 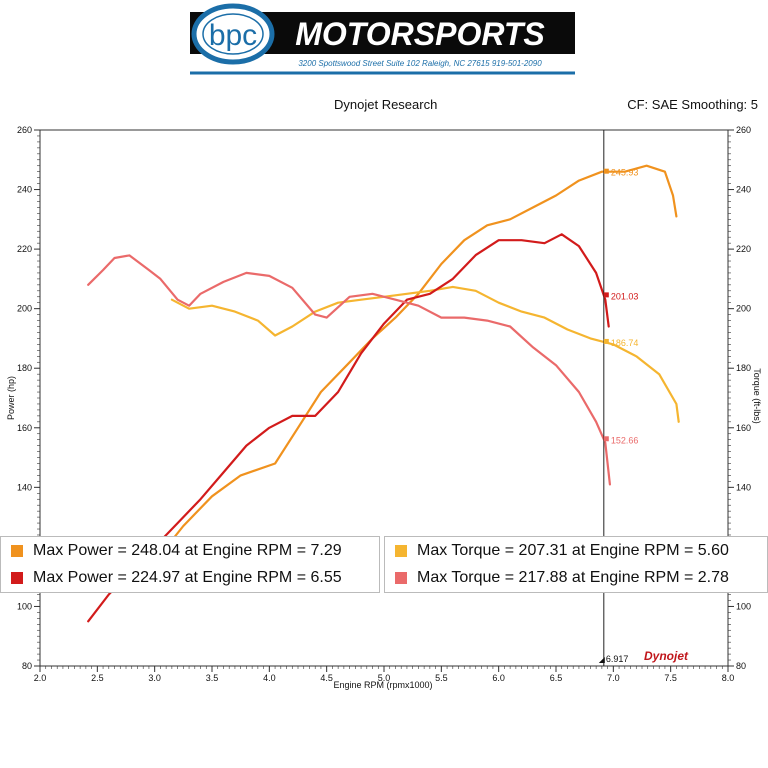 What do you see at coordinates (743, 368) in the screenshot?
I see `y2-tick-label: 180` at bounding box center [743, 368].